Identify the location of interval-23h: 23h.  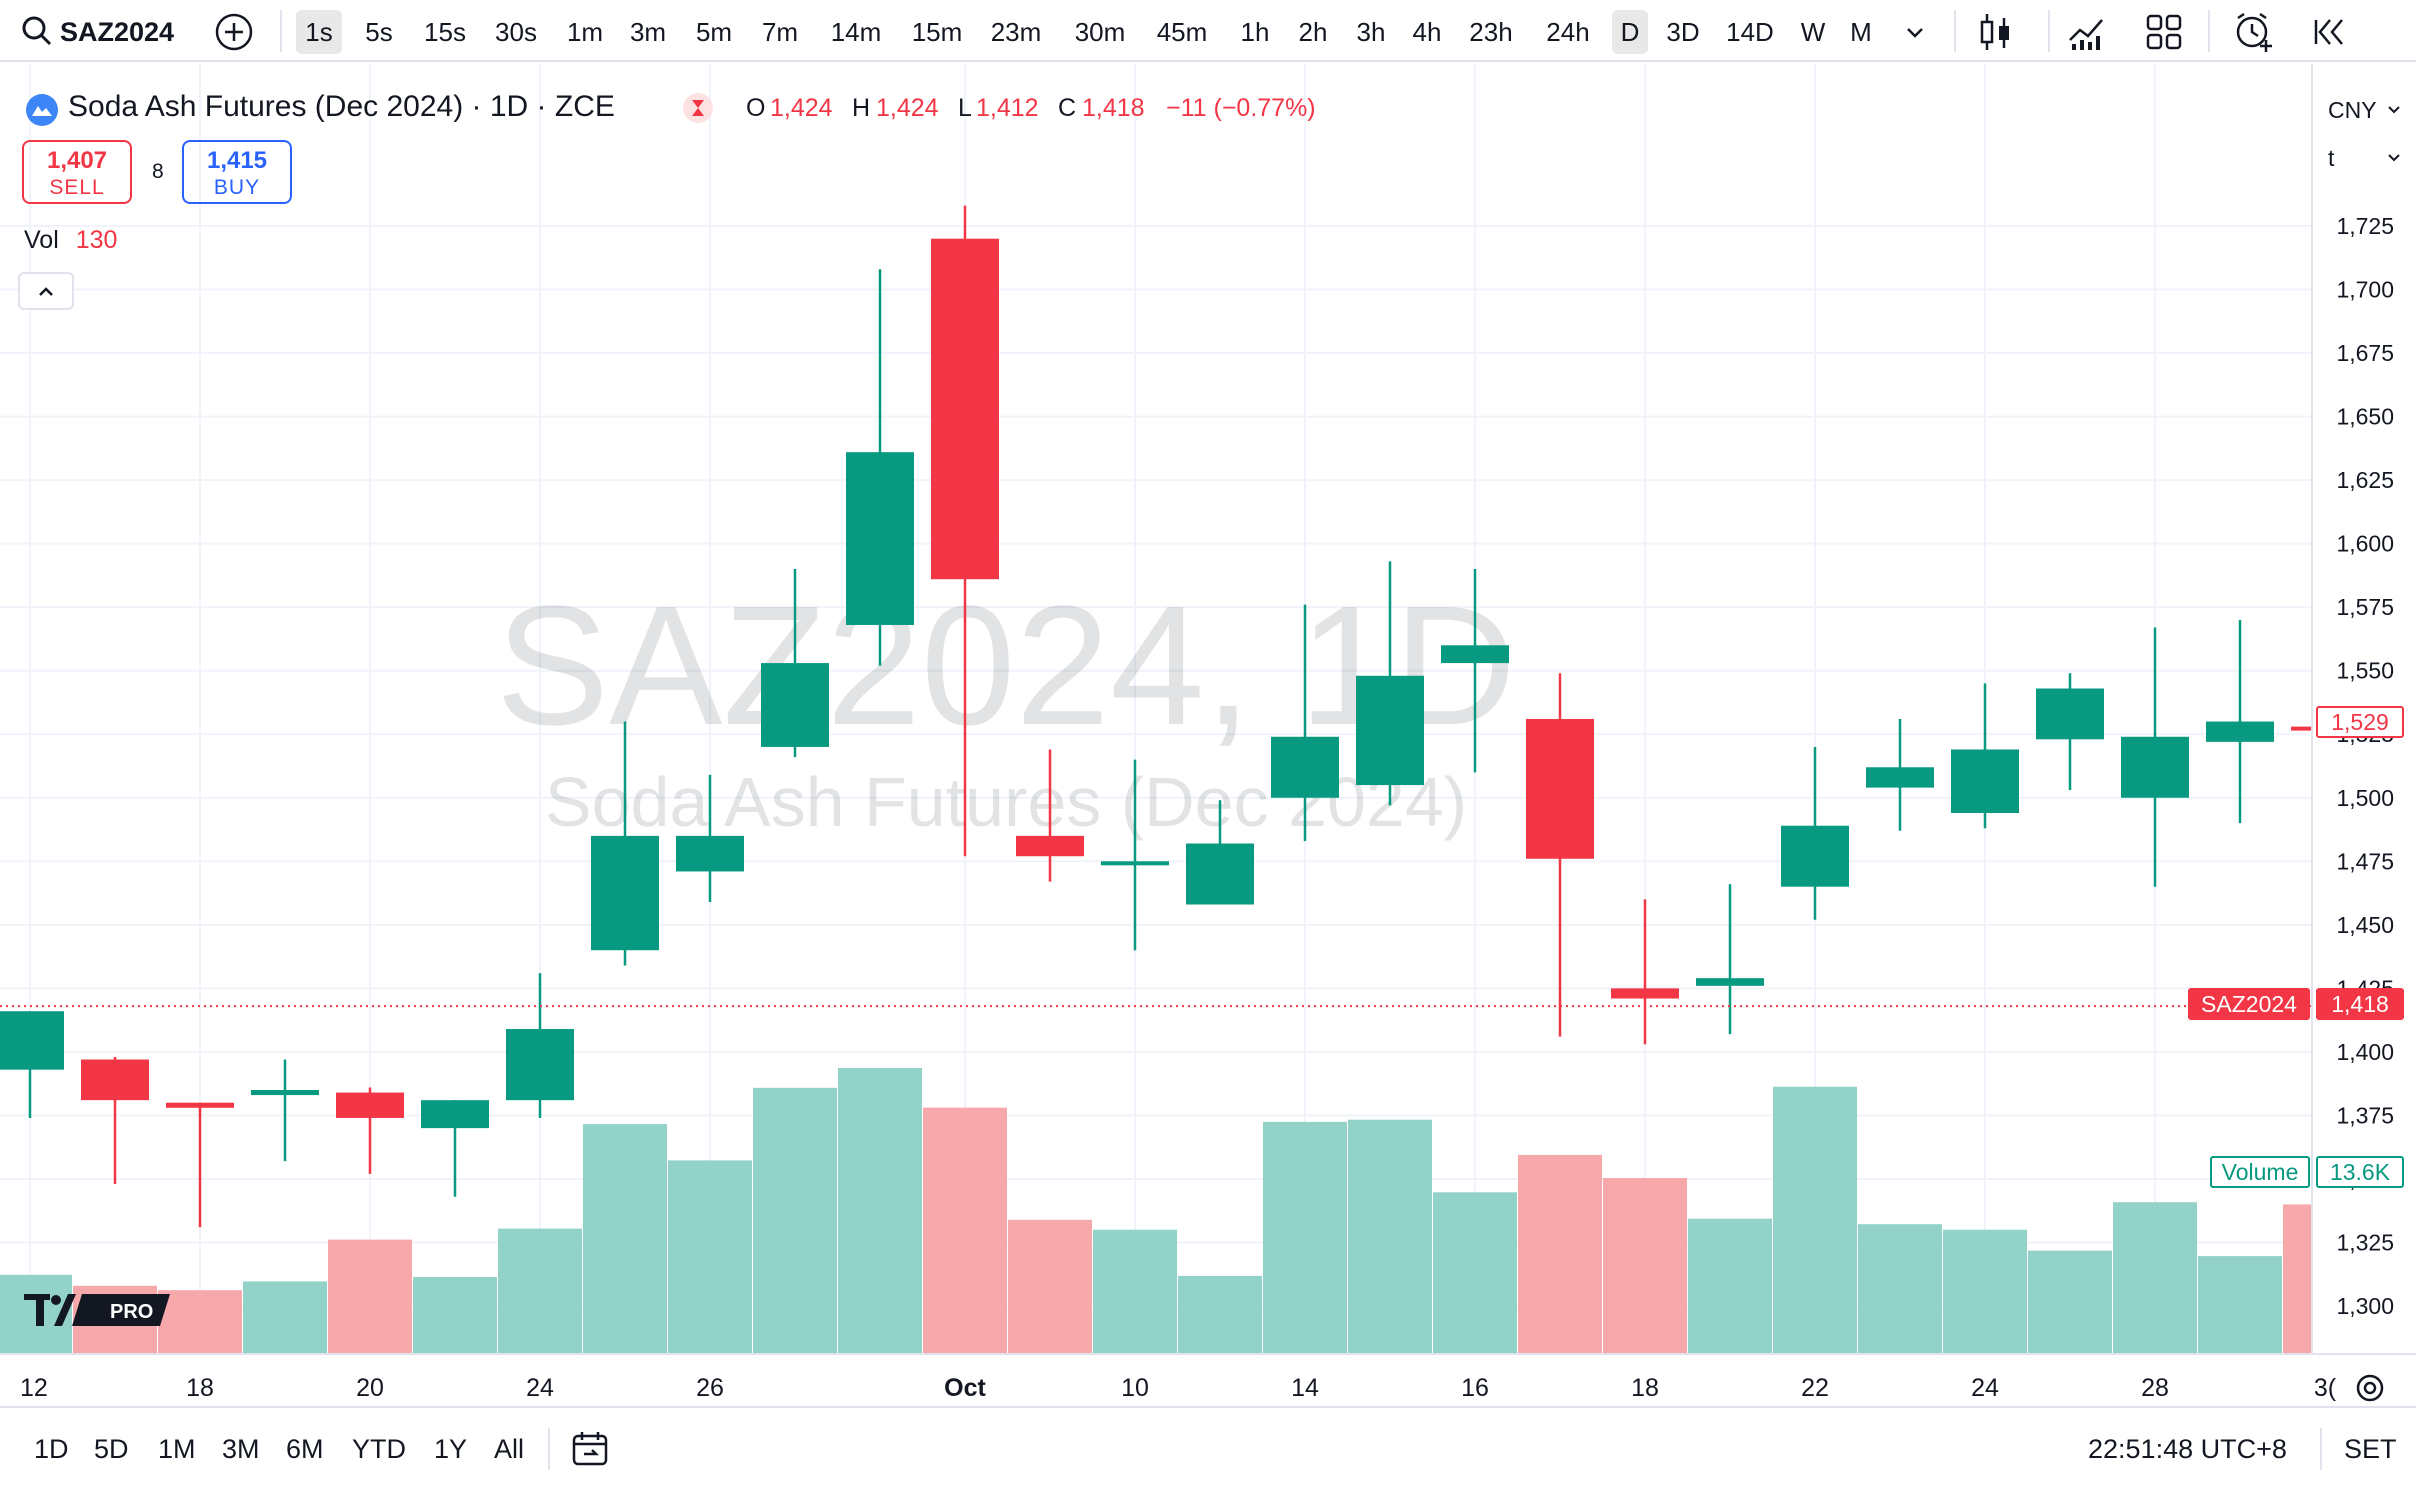
(1491, 32).